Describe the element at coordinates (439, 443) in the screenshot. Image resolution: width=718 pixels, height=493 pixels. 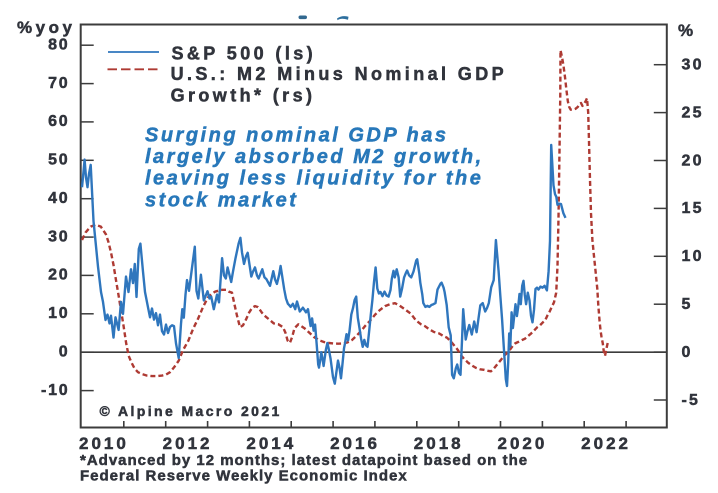
I see `svg-text: 2018` at that location.